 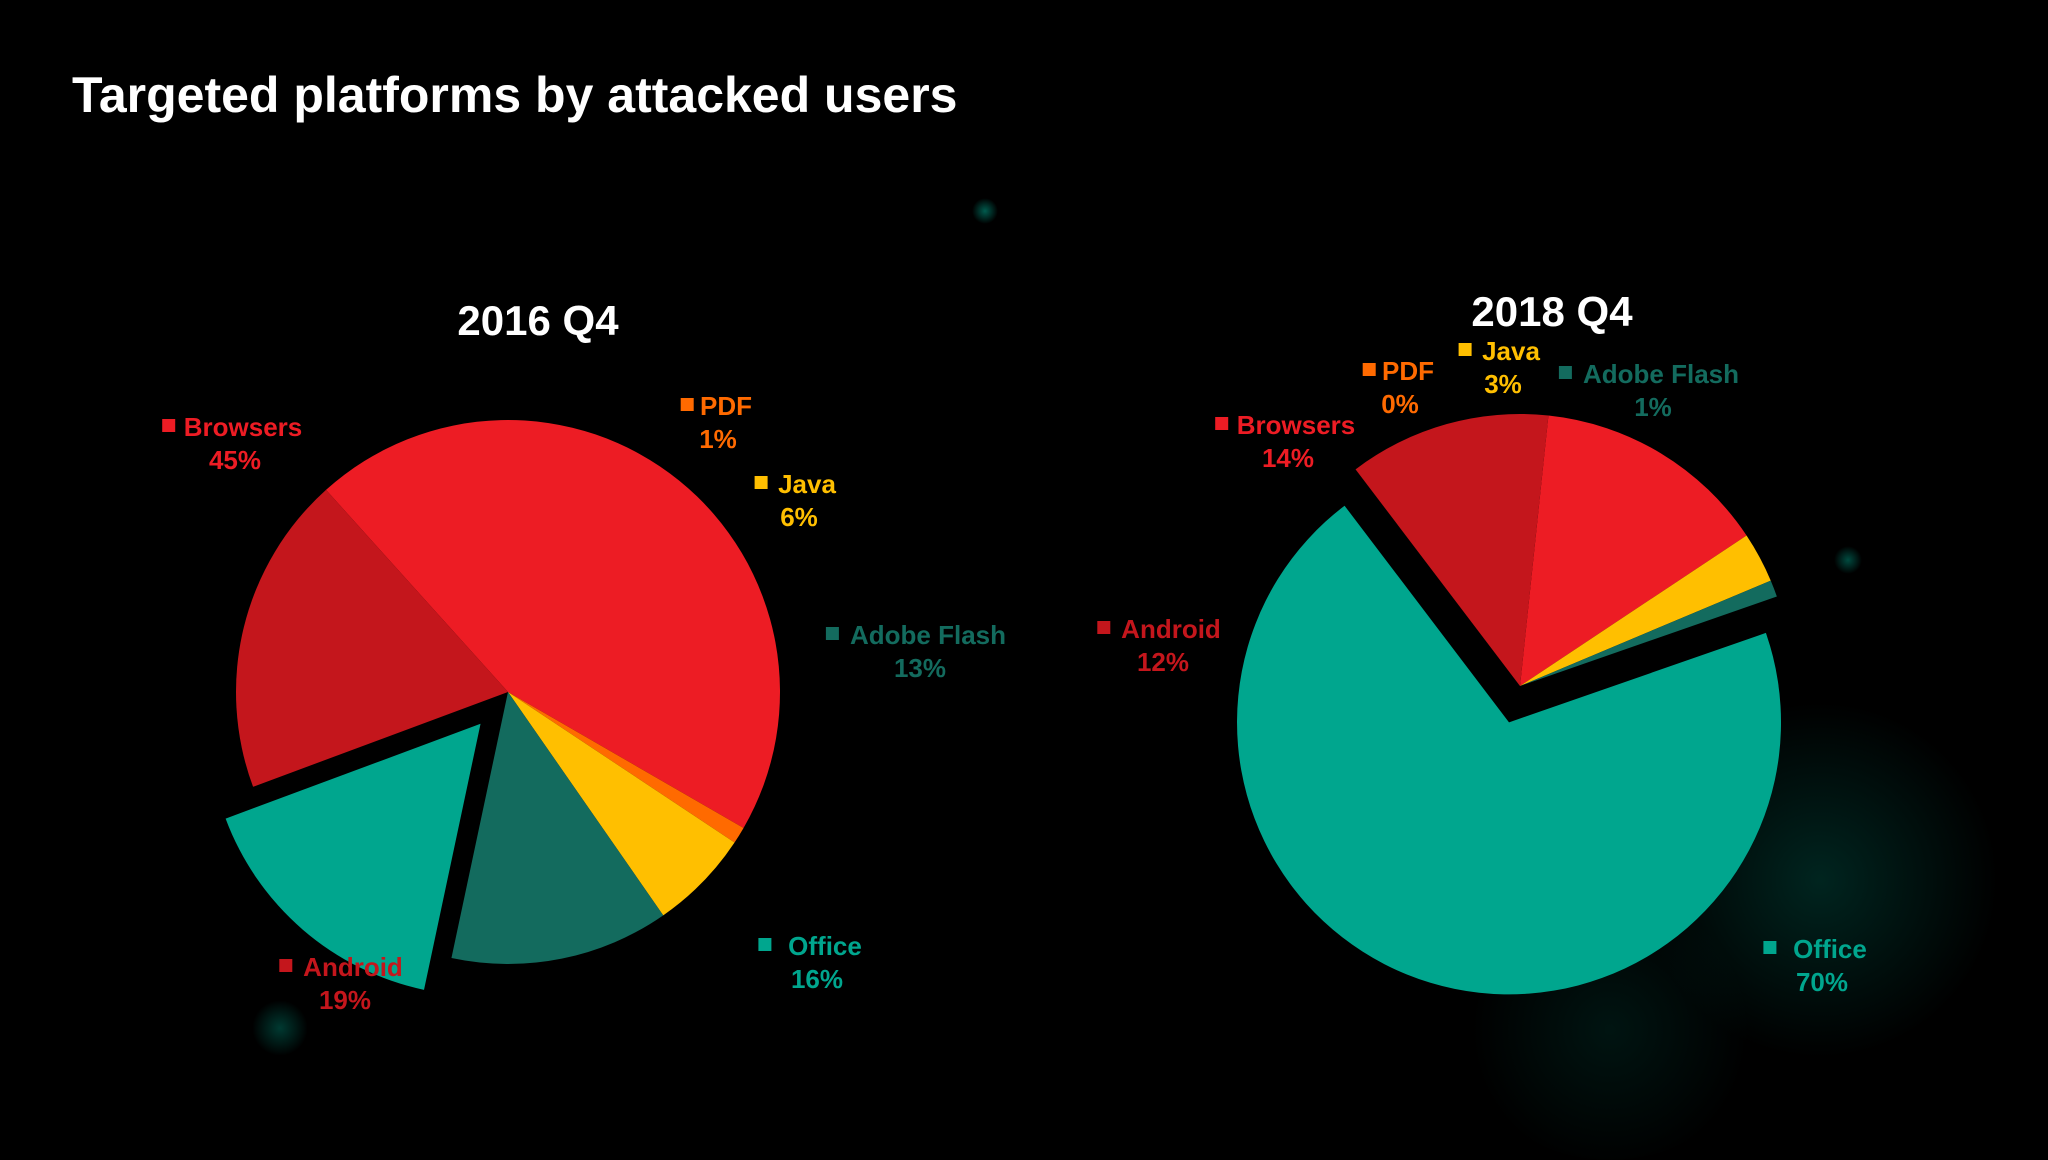 What do you see at coordinates (1400, 404) in the screenshot?
I see `value-label: 0%` at bounding box center [1400, 404].